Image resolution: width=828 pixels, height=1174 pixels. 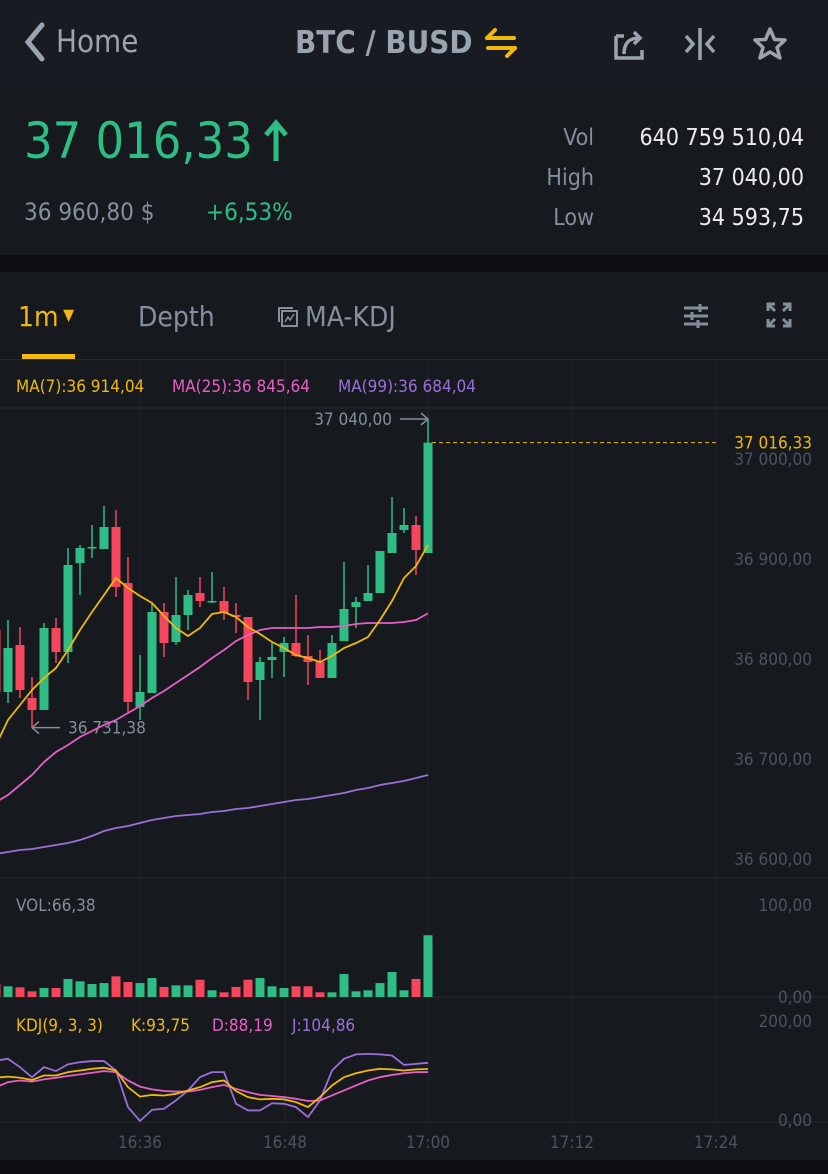 What do you see at coordinates (160, 1026) in the screenshot?
I see `k-legend: K:93,75` at bounding box center [160, 1026].